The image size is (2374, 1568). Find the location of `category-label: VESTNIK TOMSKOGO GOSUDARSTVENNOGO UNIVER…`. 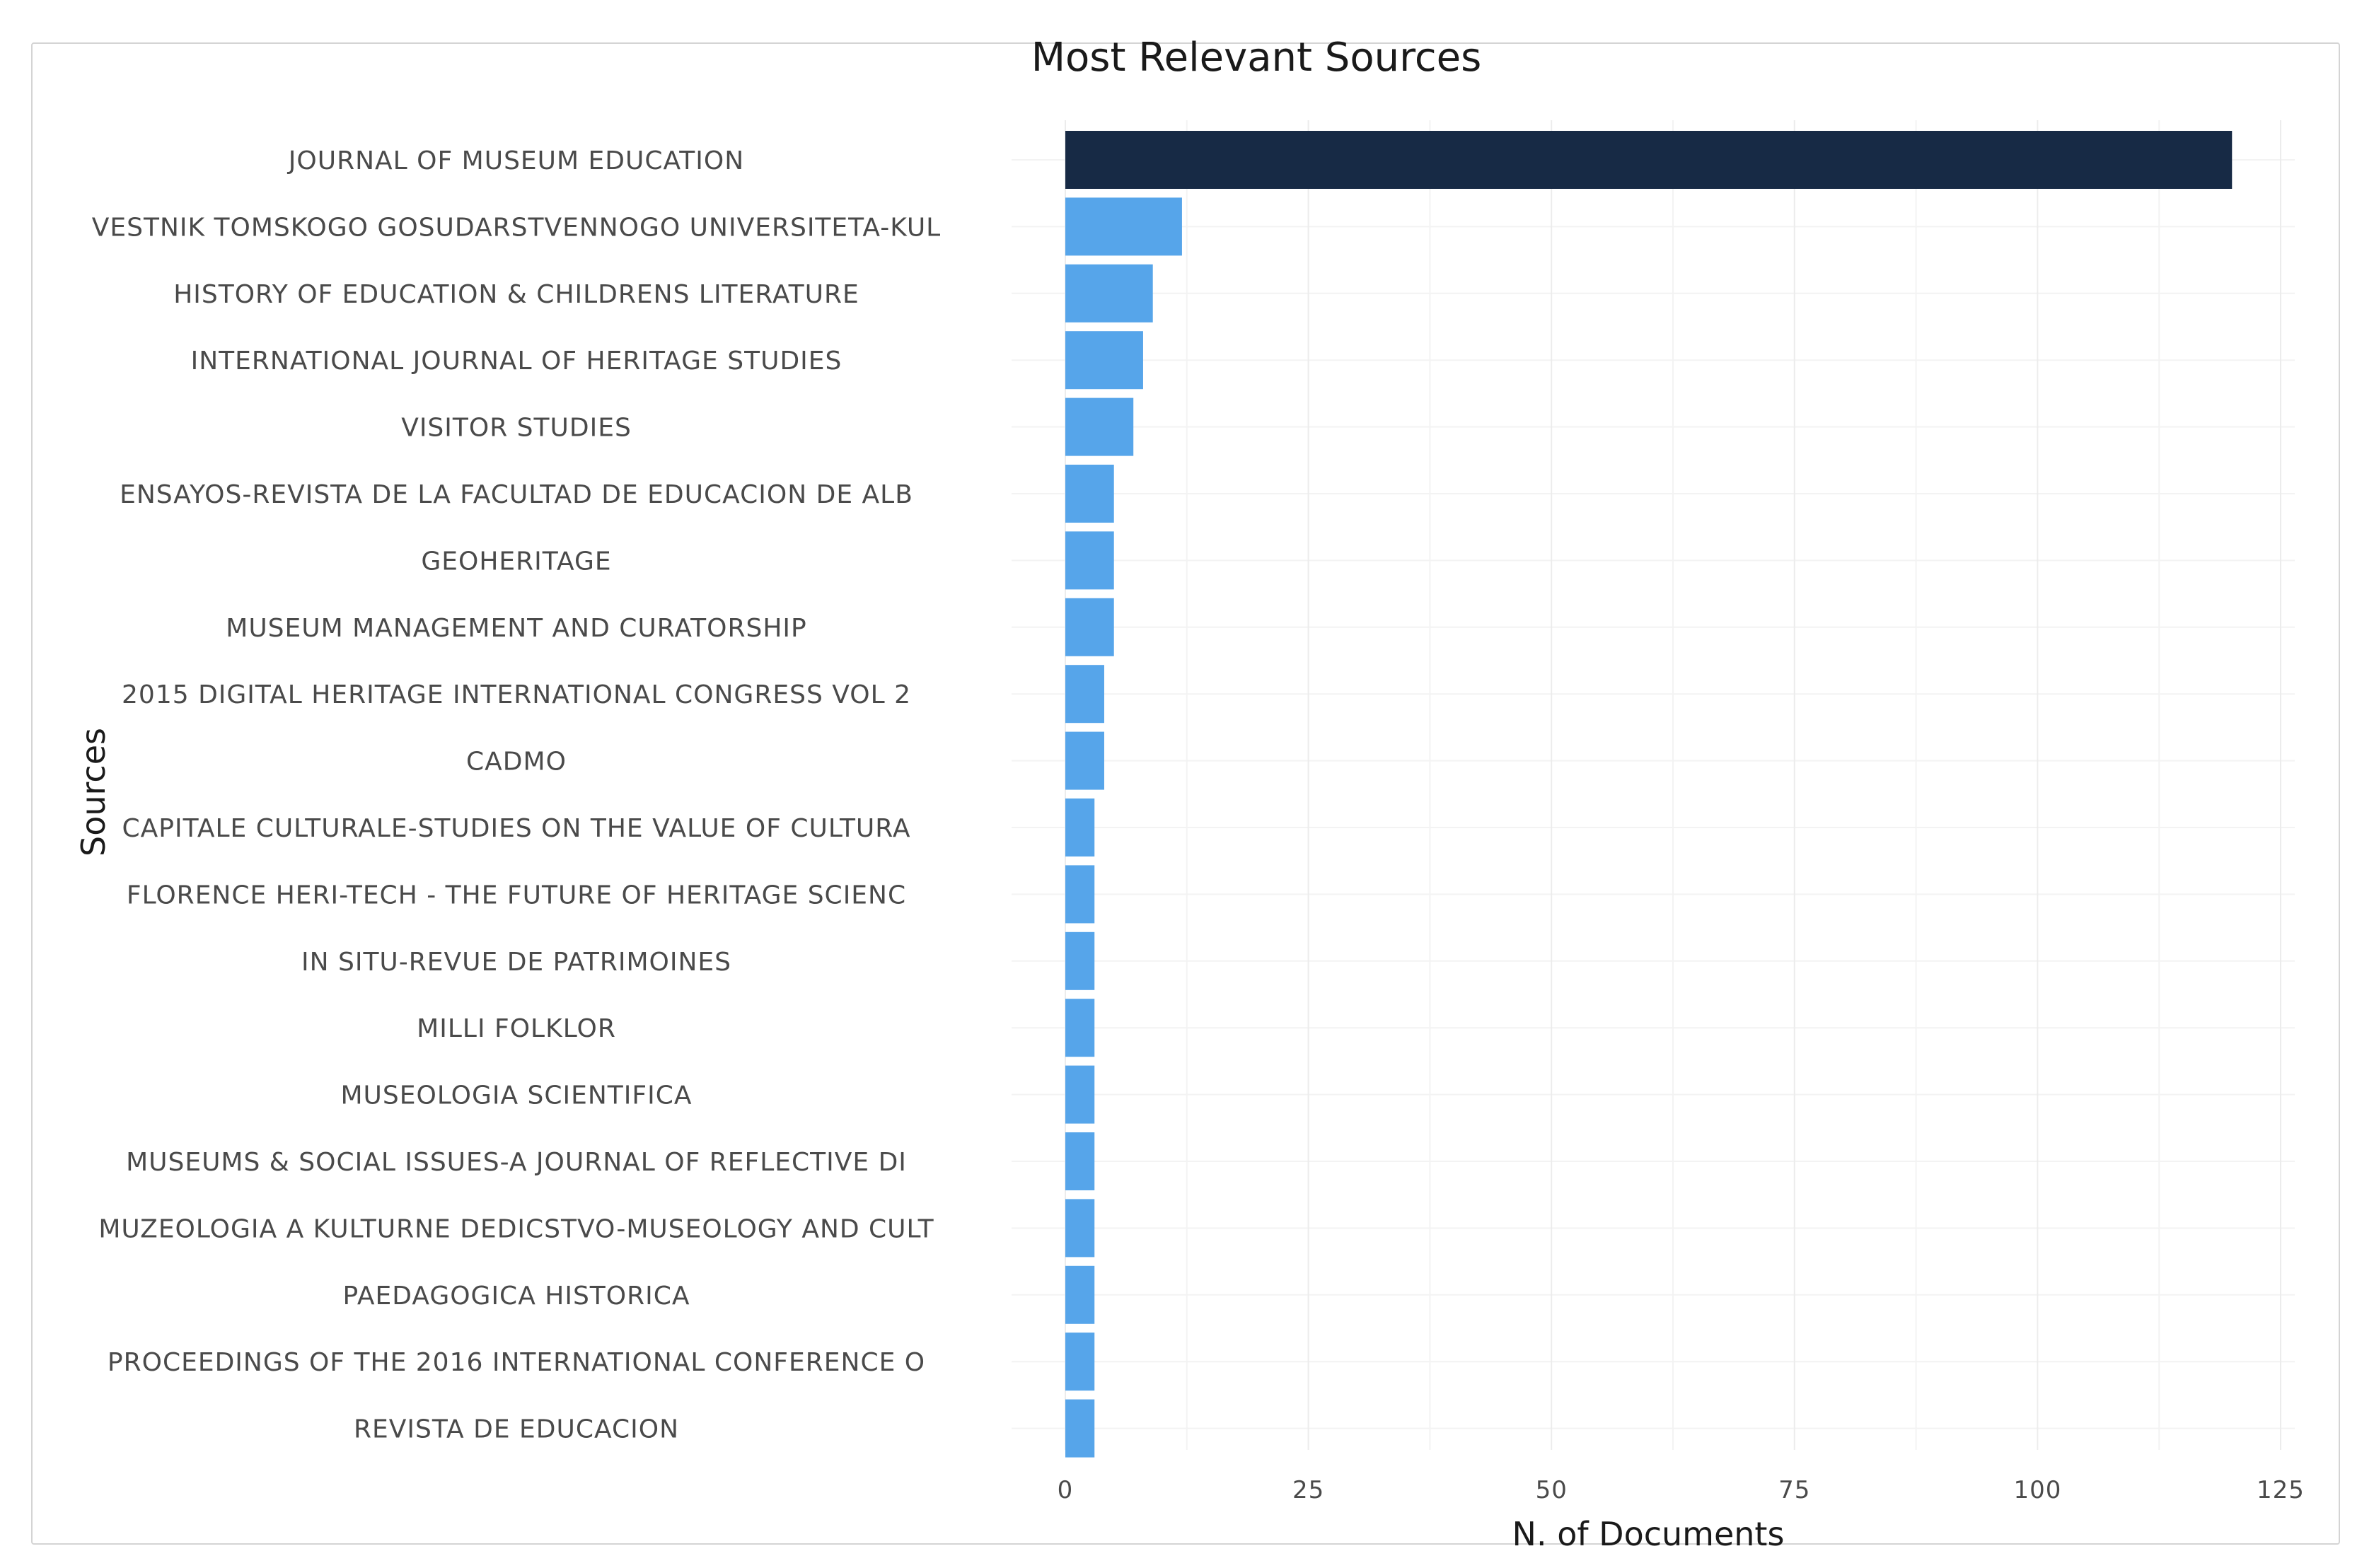

category-label: VESTNIK TOMSKOGO GOSUDARSTVENNOGO UNIVER… is located at coordinates (517, 228).